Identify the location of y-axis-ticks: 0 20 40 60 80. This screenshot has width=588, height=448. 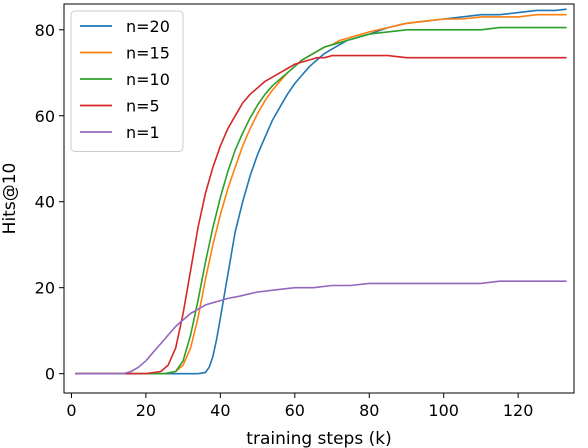
(49, 202).